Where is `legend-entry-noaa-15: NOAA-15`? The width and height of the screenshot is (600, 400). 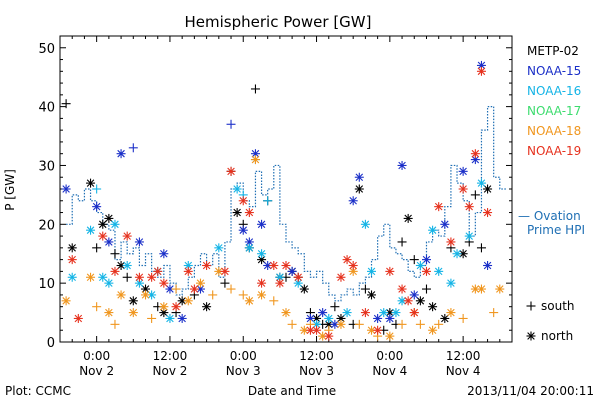
legend-entry-noaa-15: NOAA-15 is located at coordinates (554, 71).